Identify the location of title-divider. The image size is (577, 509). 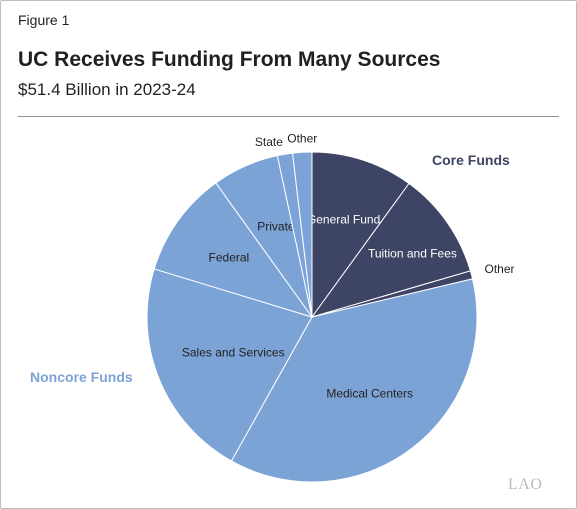
(288, 116).